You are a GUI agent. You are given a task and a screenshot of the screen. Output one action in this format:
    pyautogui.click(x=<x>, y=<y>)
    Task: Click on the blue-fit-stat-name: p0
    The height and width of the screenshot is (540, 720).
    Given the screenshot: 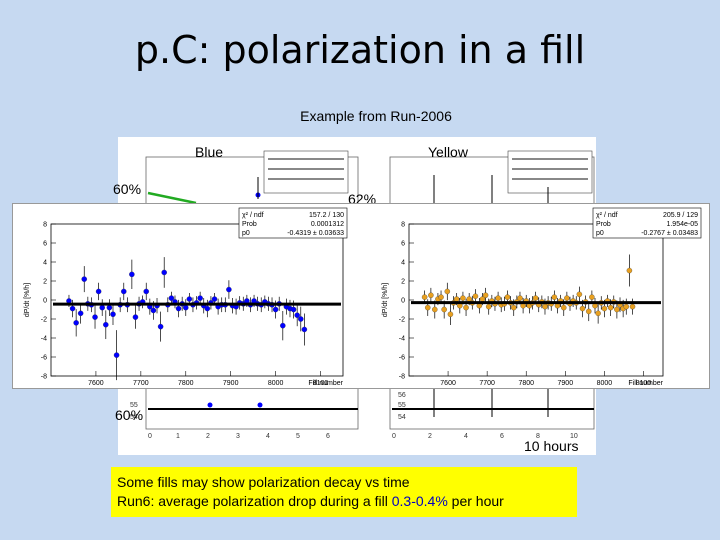 What is the action you would take?
    pyautogui.click(x=246, y=233)
    